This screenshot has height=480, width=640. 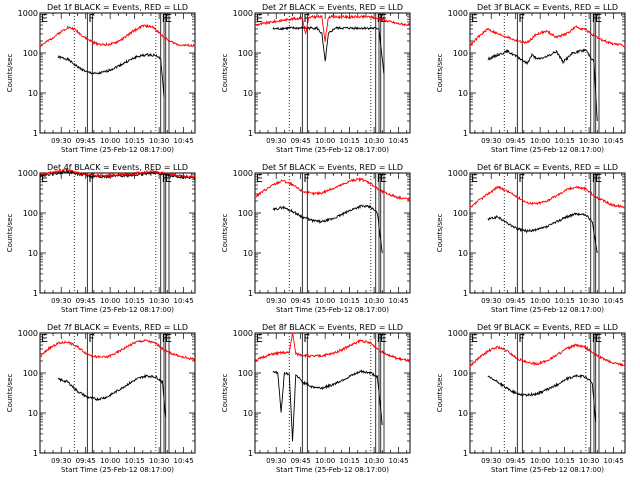 What do you see at coordinates (117, 327) in the screenshot?
I see `panel-title: Det 7f BLACK = Events, RED = LLD` at bounding box center [117, 327].